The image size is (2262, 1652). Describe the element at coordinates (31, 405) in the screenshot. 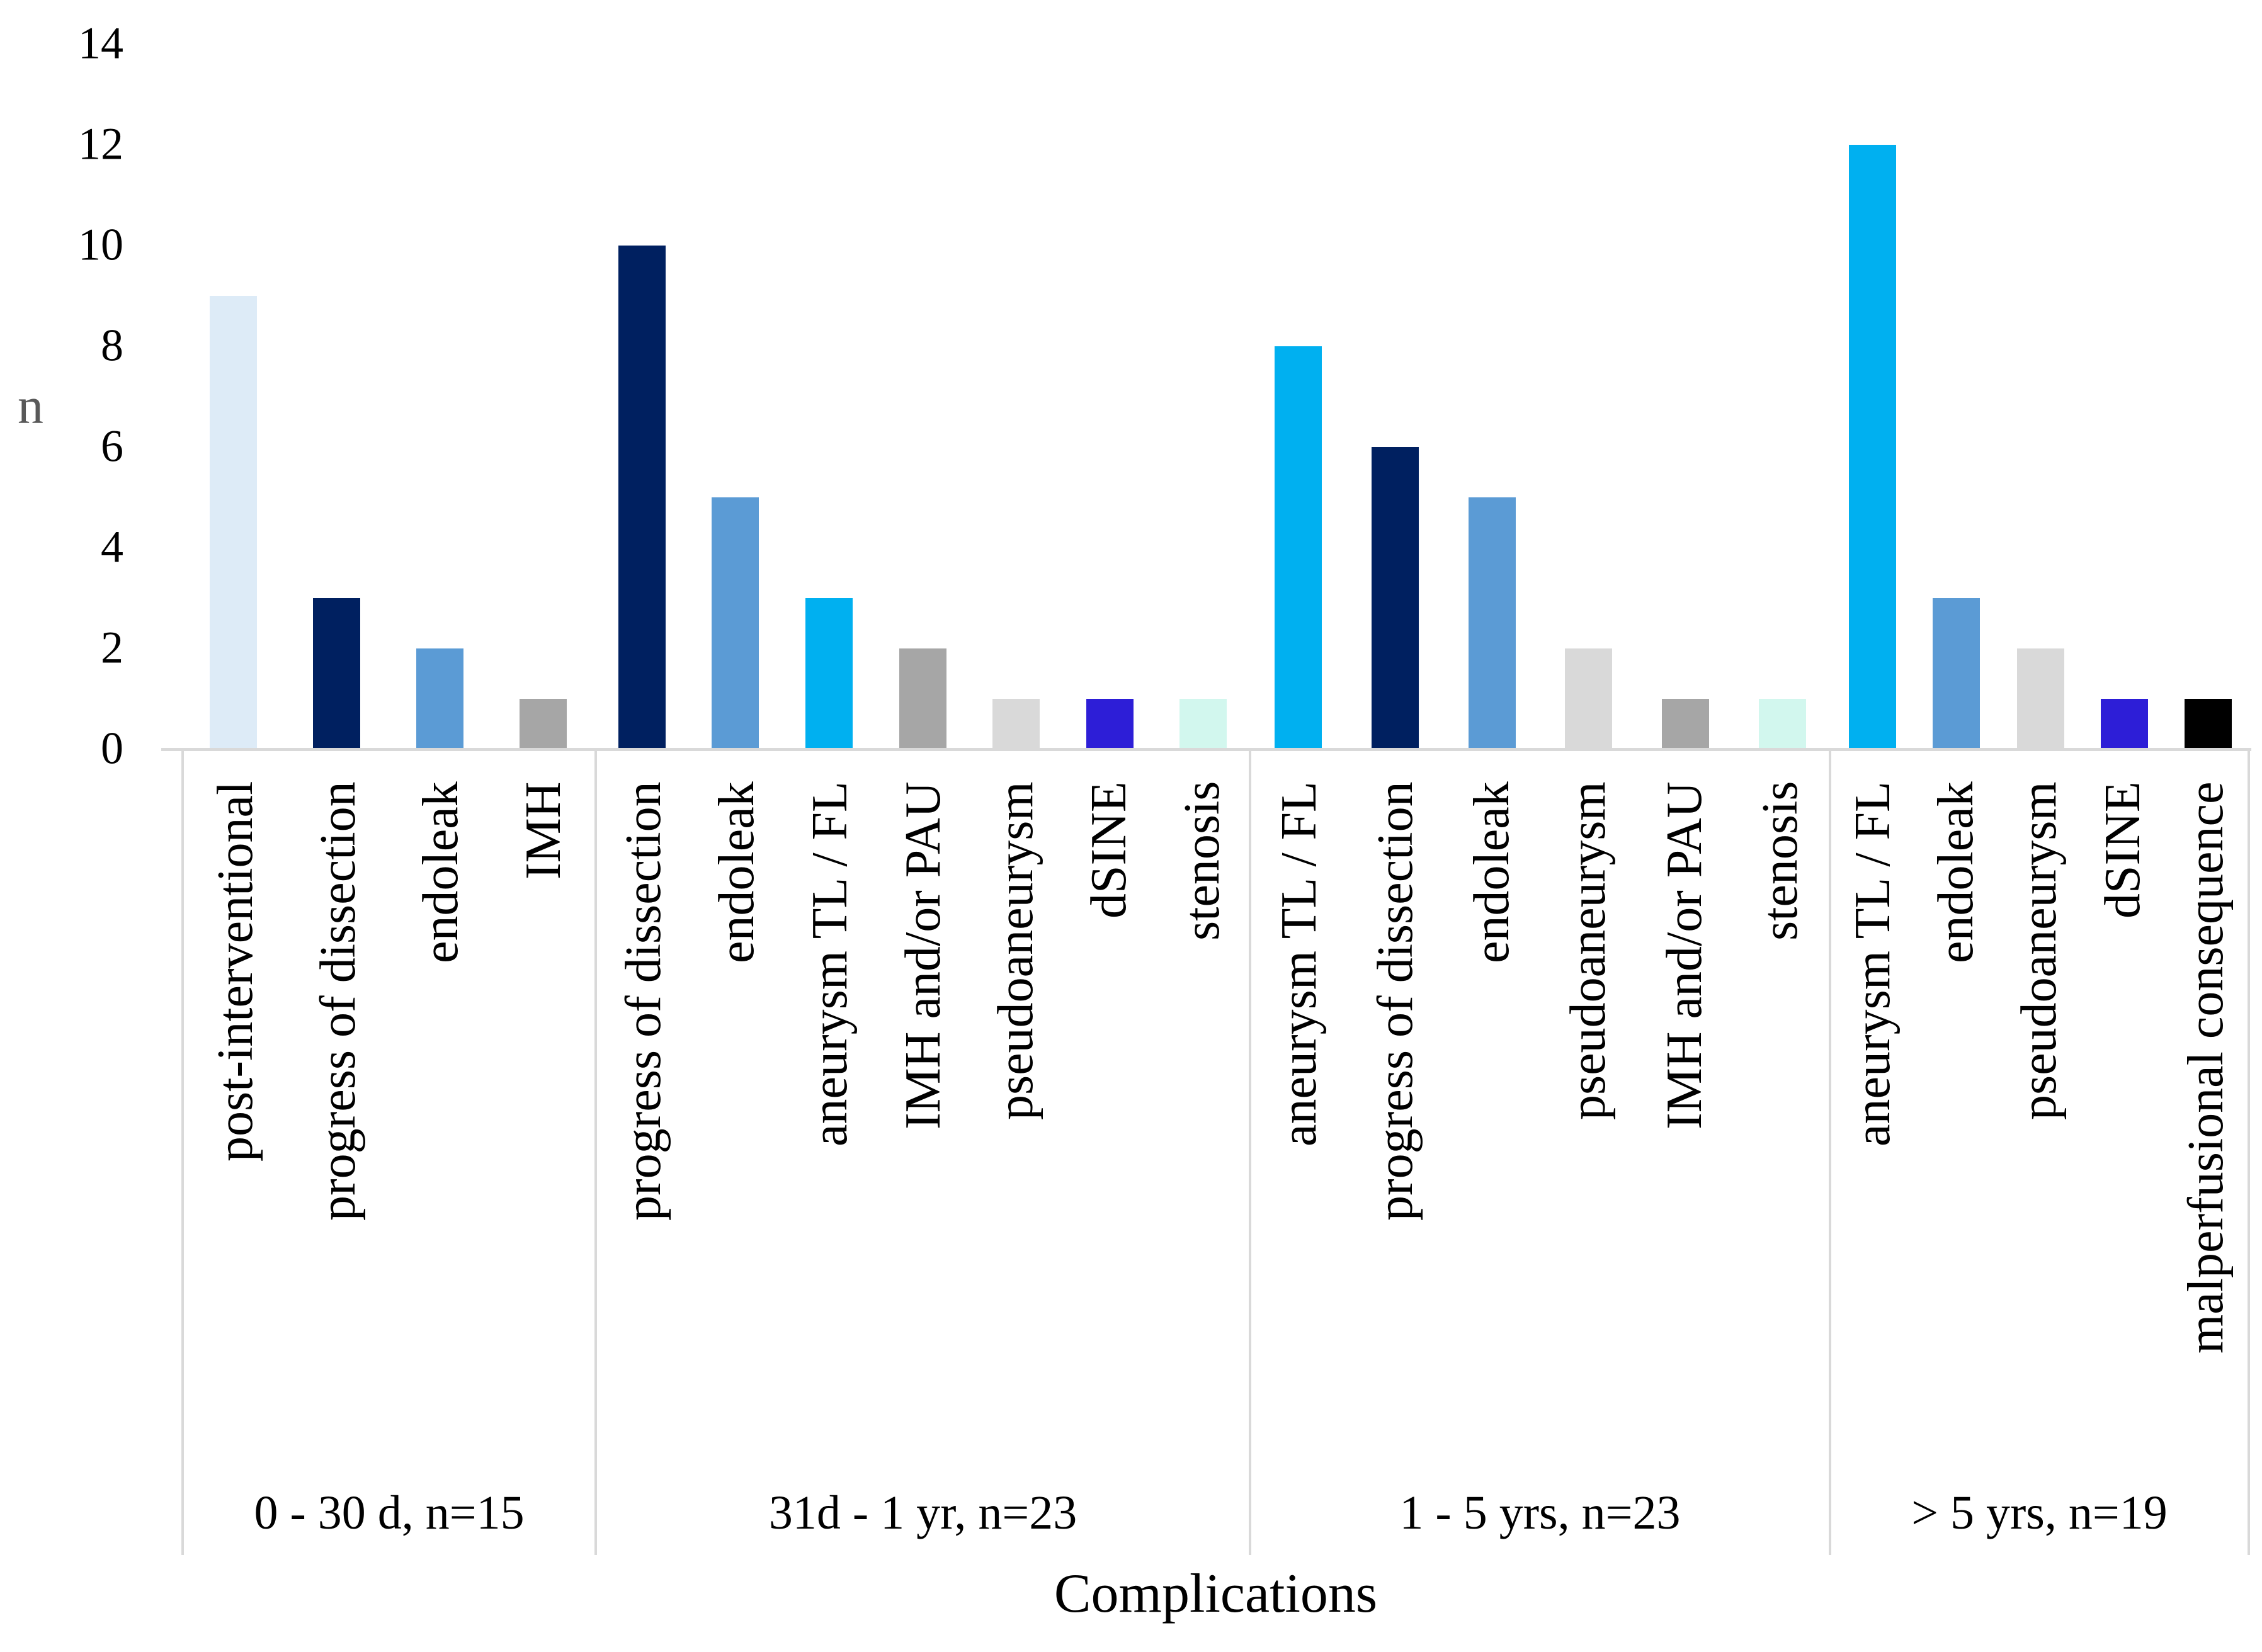

I see `y-axis-title: n` at that location.